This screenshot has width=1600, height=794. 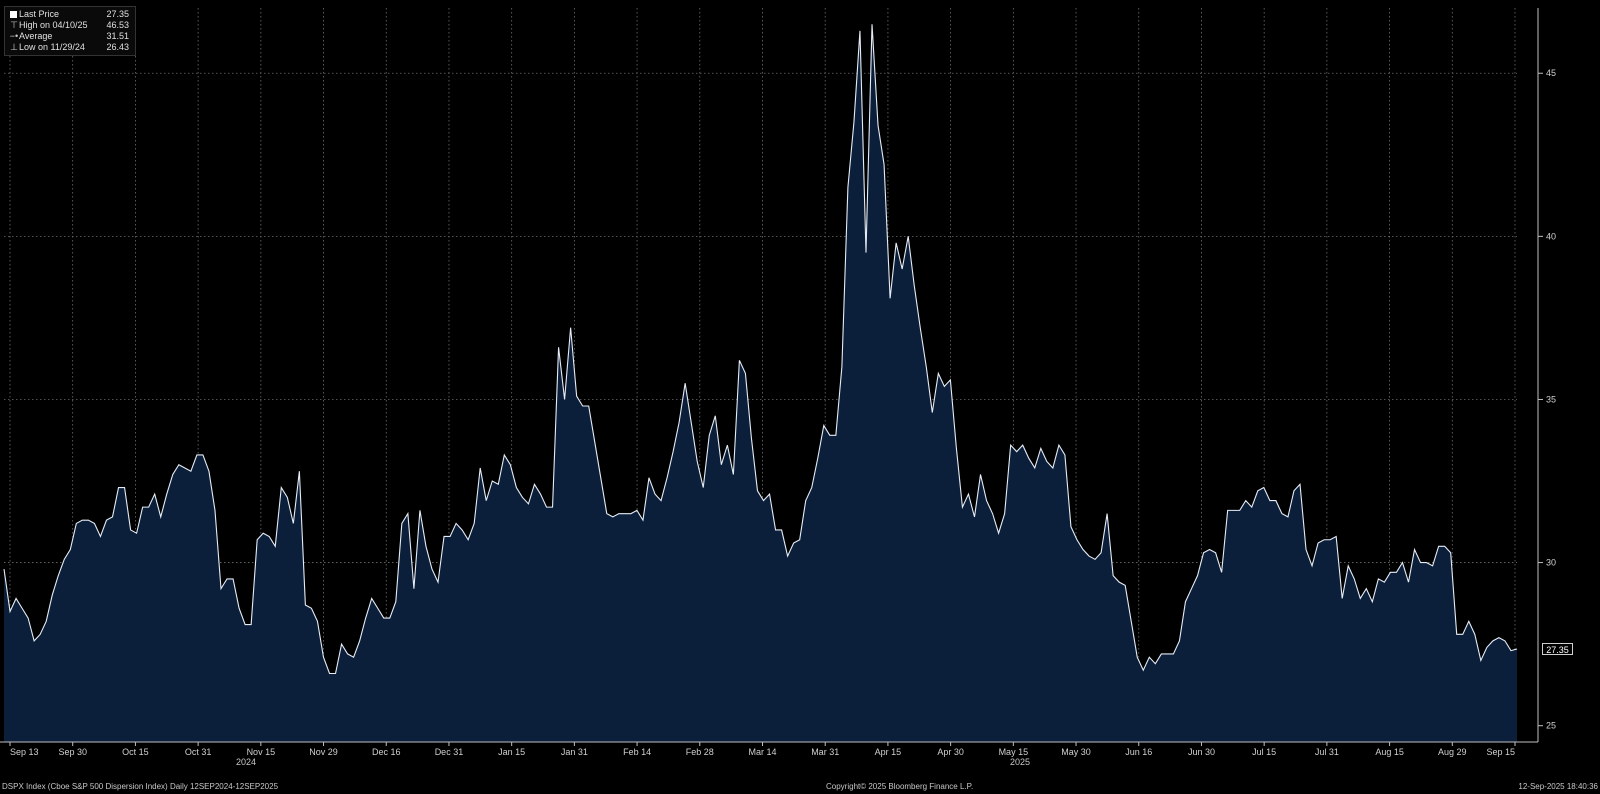 What do you see at coordinates (246, 762) in the screenshot?
I see `year-label-2024: 2024` at bounding box center [246, 762].